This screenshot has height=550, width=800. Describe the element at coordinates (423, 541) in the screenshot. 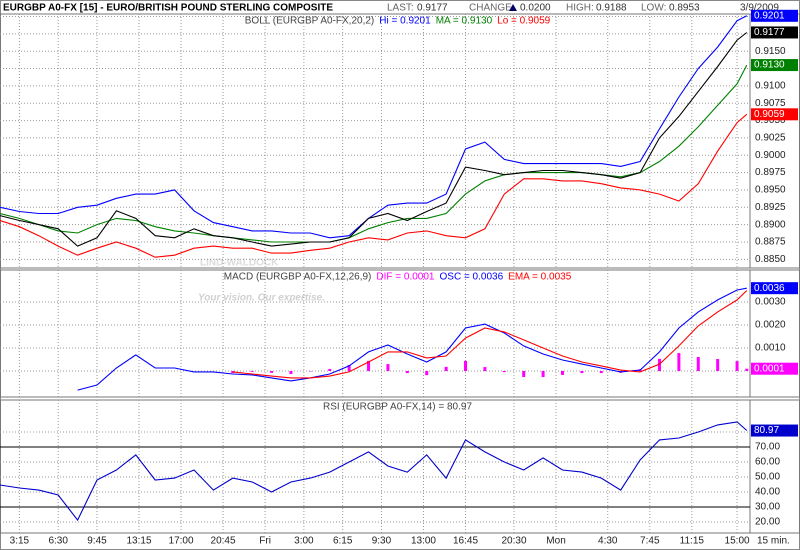

I see `x-tick-label: 13:00` at that location.